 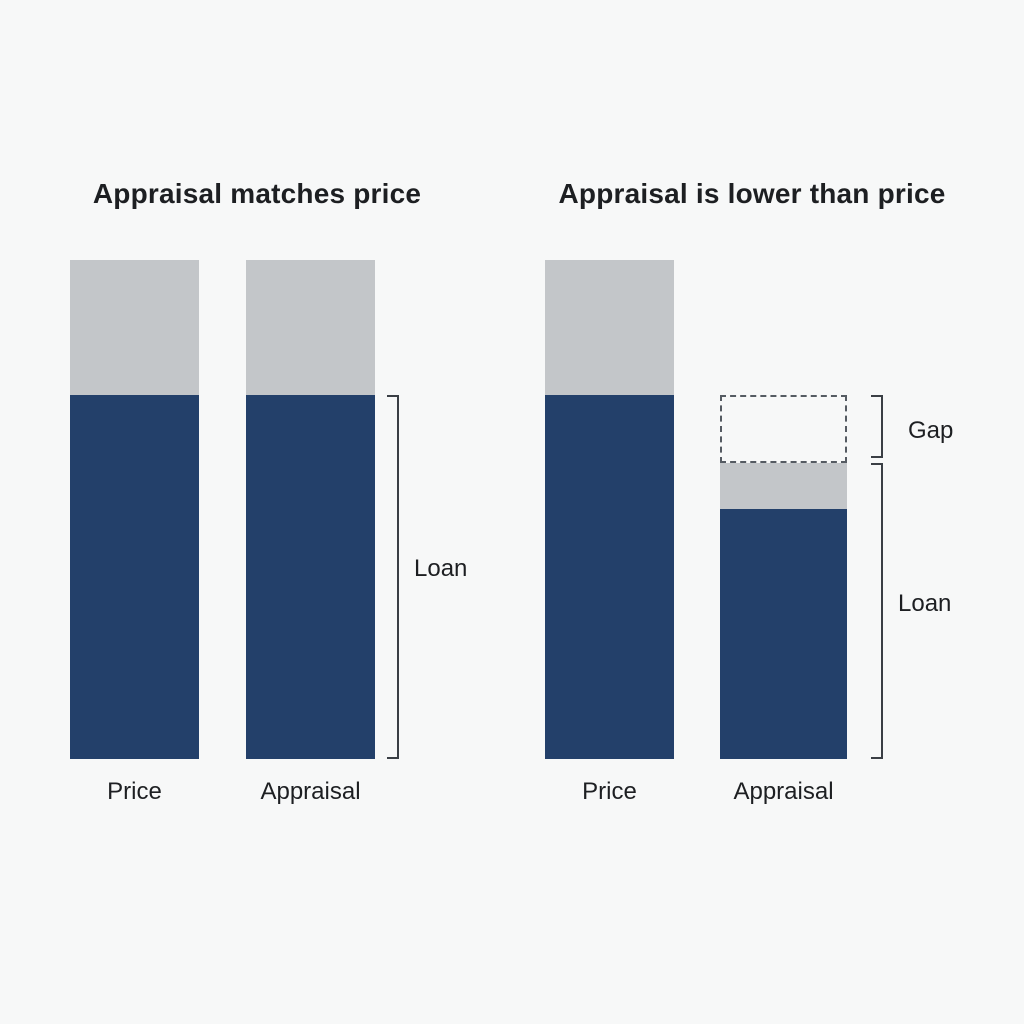 What do you see at coordinates (393, 577) in the screenshot?
I see `left-loan-bracket` at bounding box center [393, 577].